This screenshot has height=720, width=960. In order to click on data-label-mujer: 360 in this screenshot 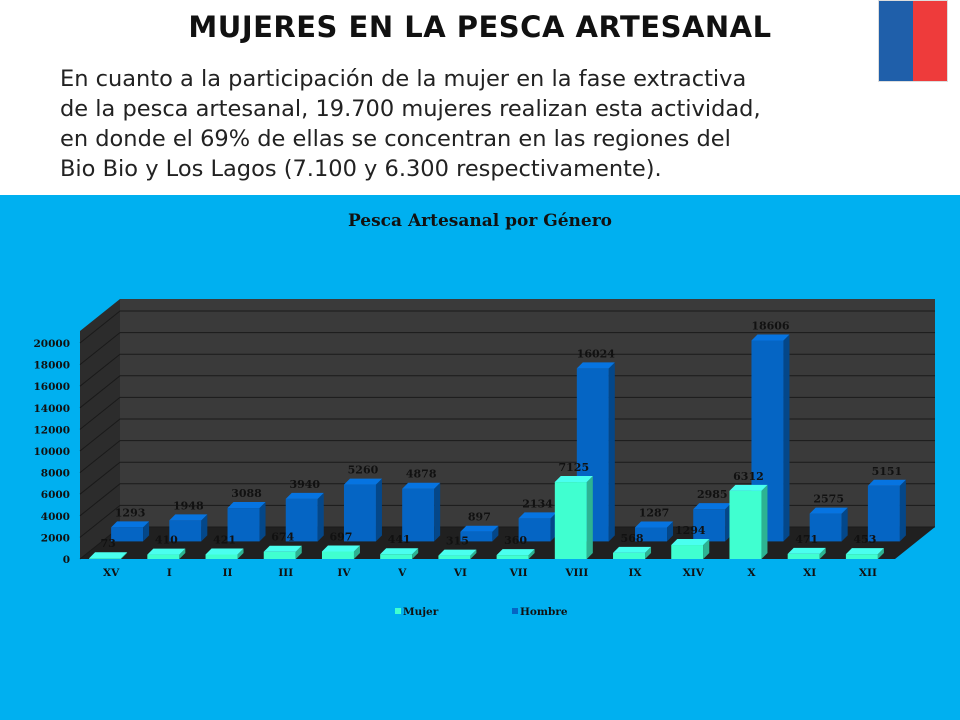, I will do `click(515, 540)`.